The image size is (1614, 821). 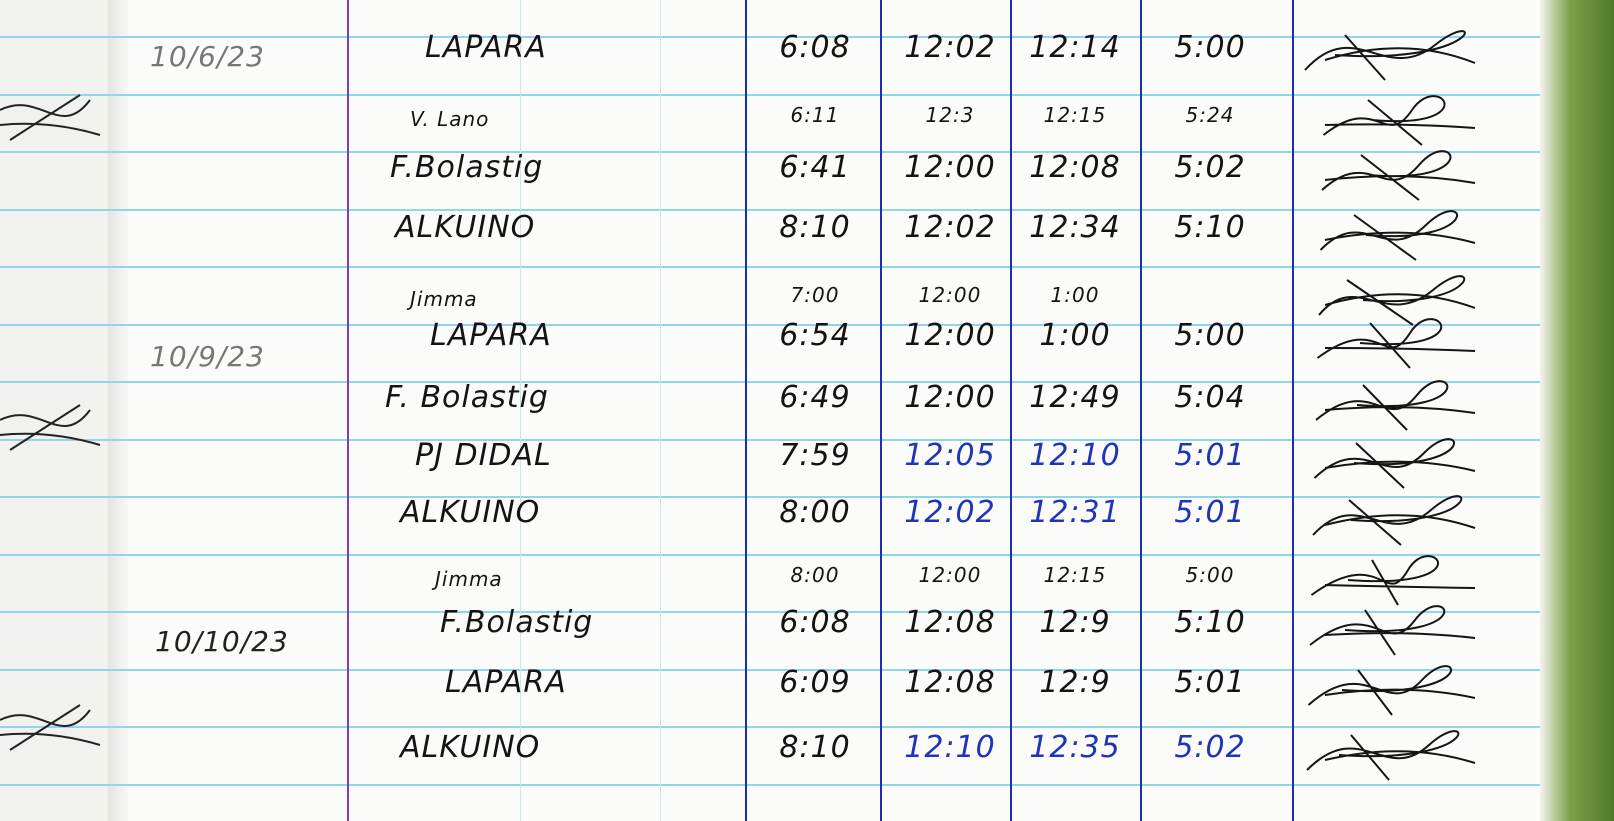 What do you see at coordinates (1075, 47) in the screenshot?
I see `lunch-in-time: 12:14` at bounding box center [1075, 47].